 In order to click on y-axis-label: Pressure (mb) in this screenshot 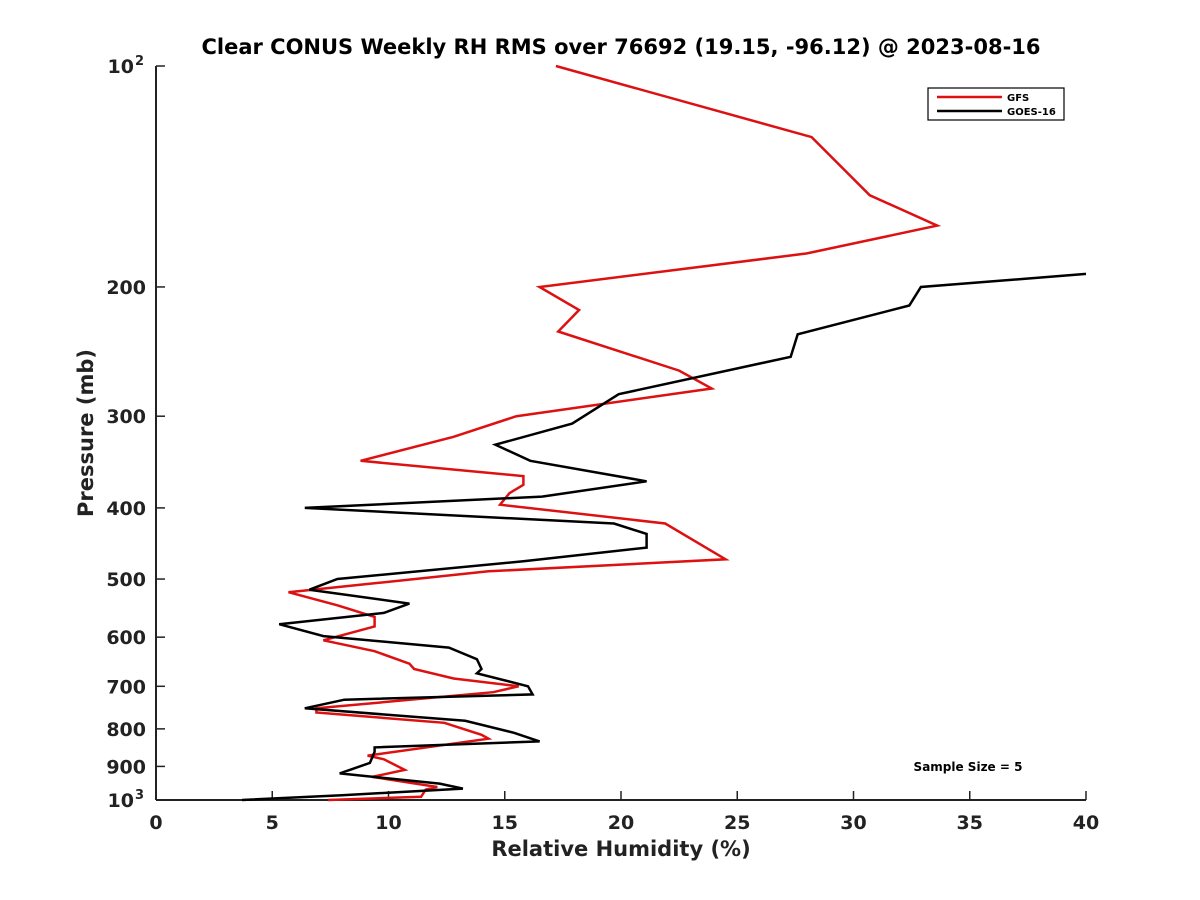, I will do `click(86, 433)`.